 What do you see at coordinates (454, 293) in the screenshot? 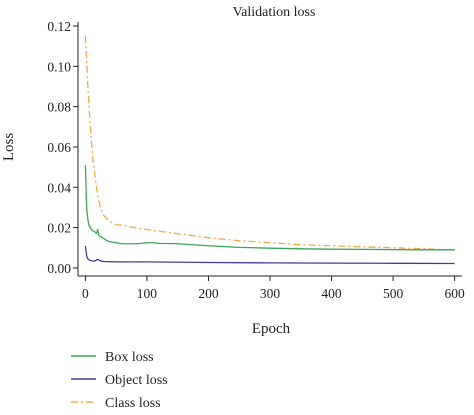
I see `x-tick-label: 600` at bounding box center [454, 293].